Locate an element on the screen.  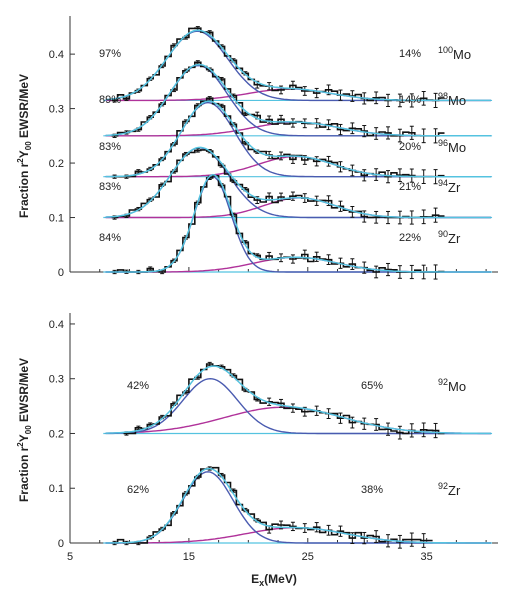
low-energy-percent-label: 62% is located at coordinates (138, 490).